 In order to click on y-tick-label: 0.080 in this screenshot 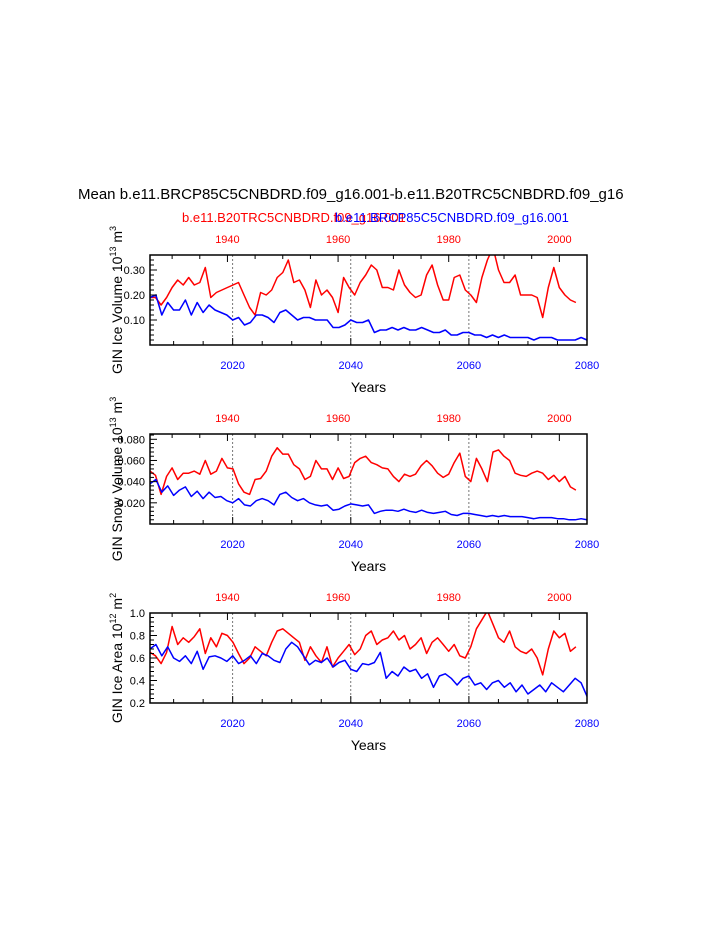, I will do `click(131, 440)`.